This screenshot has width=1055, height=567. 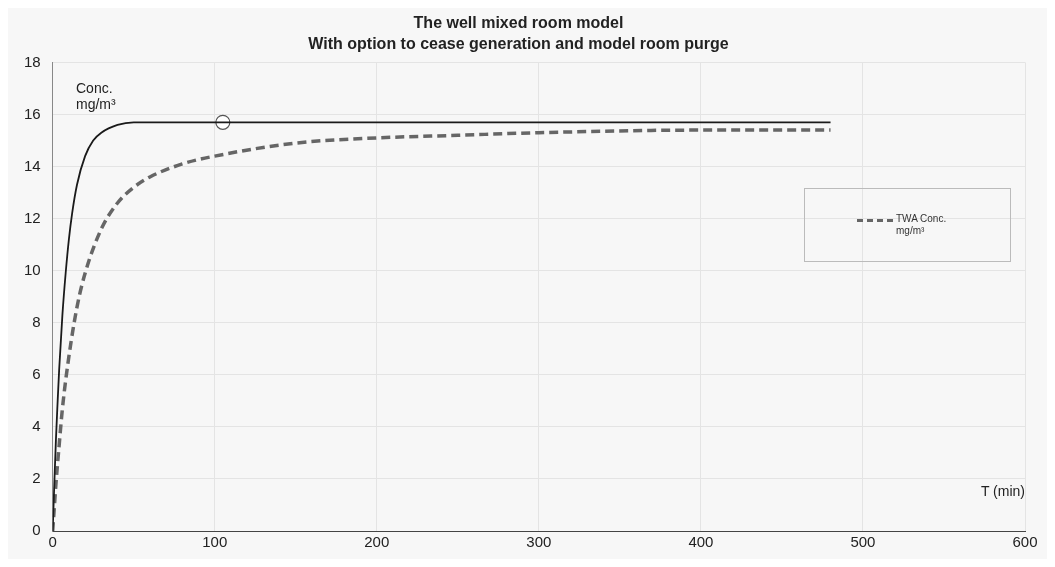 What do you see at coordinates (36, 373) in the screenshot?
I see `y-tick-label: 6` at bounding box center [36, 373].